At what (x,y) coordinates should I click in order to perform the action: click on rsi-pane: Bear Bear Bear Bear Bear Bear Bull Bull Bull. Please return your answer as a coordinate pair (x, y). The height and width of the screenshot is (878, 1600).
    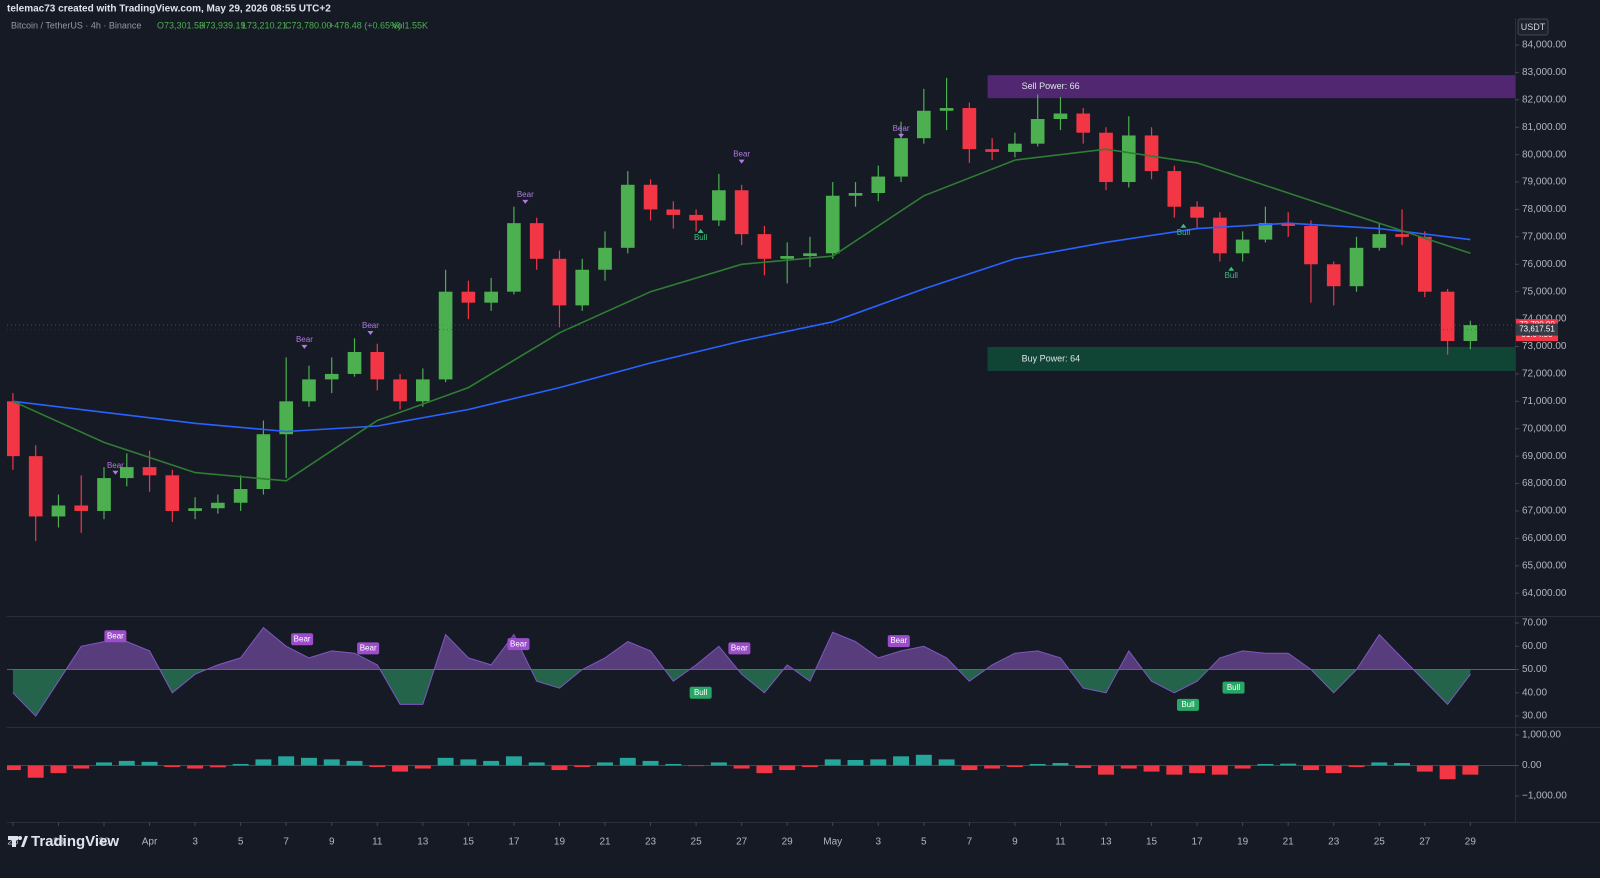
    Looking at the image, I should click on (761, 671).